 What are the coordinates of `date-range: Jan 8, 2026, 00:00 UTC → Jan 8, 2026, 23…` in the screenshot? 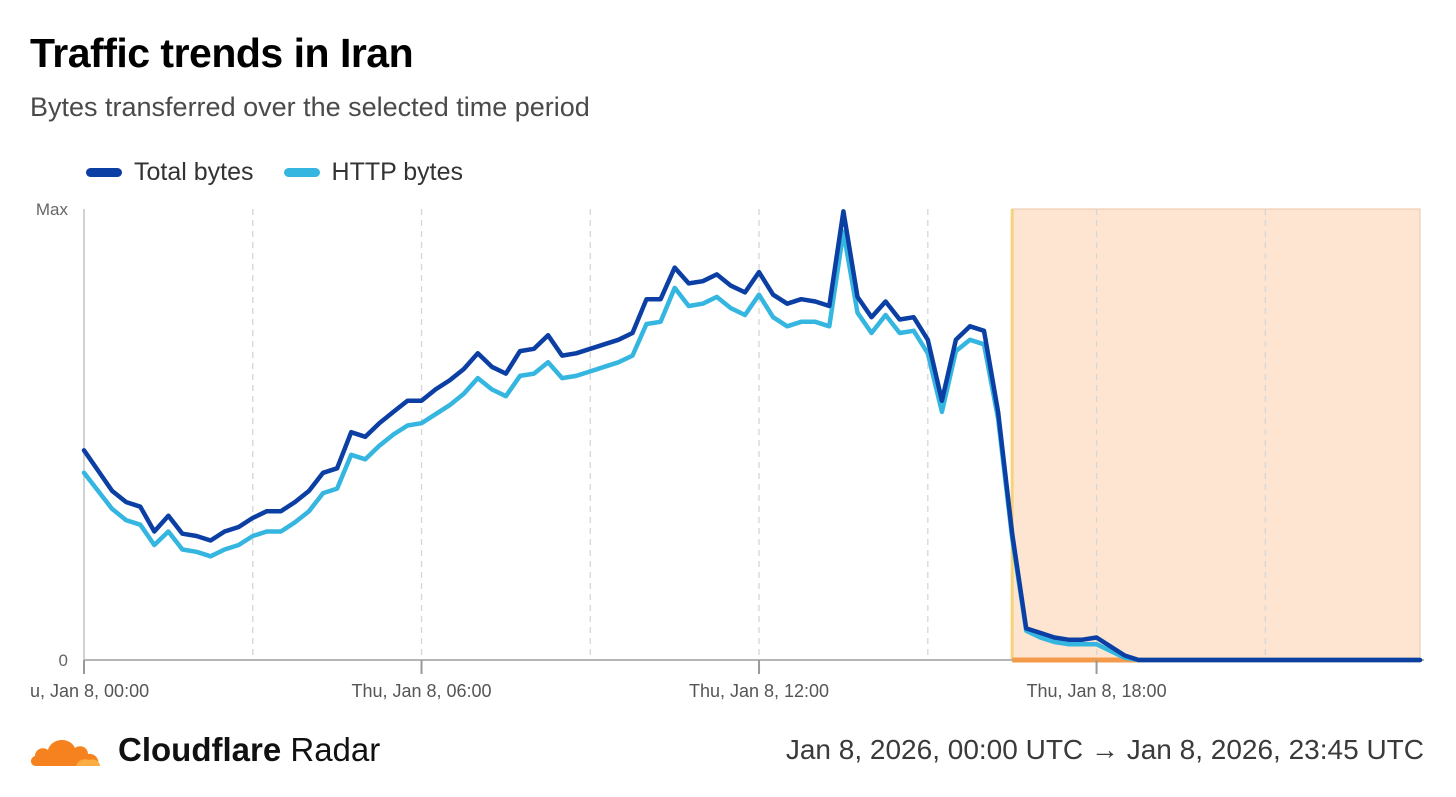 It's located at (1104, 749).